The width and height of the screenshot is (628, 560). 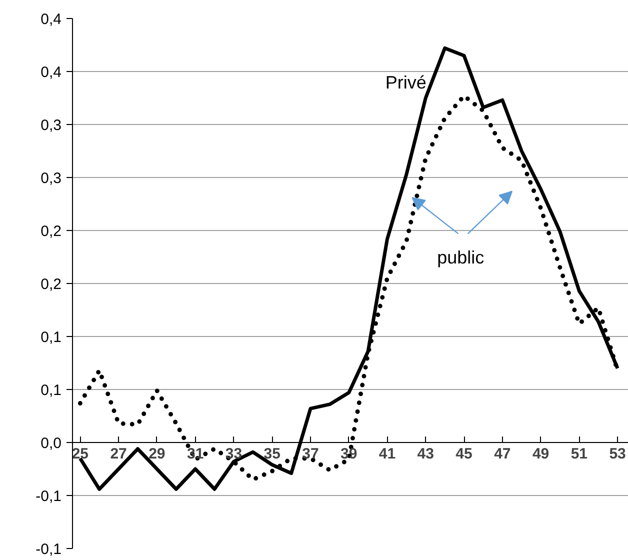 I want to click on series-label: public, so click(x=460, y=258).